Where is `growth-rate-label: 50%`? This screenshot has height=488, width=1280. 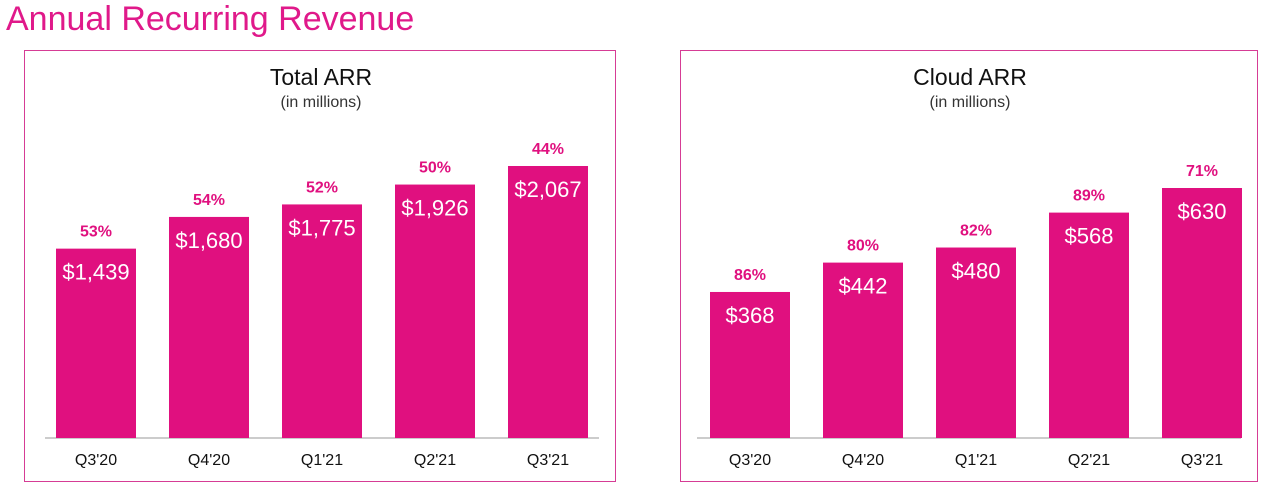
growth-rate-label: 50% is located at coordinates (435, 168).